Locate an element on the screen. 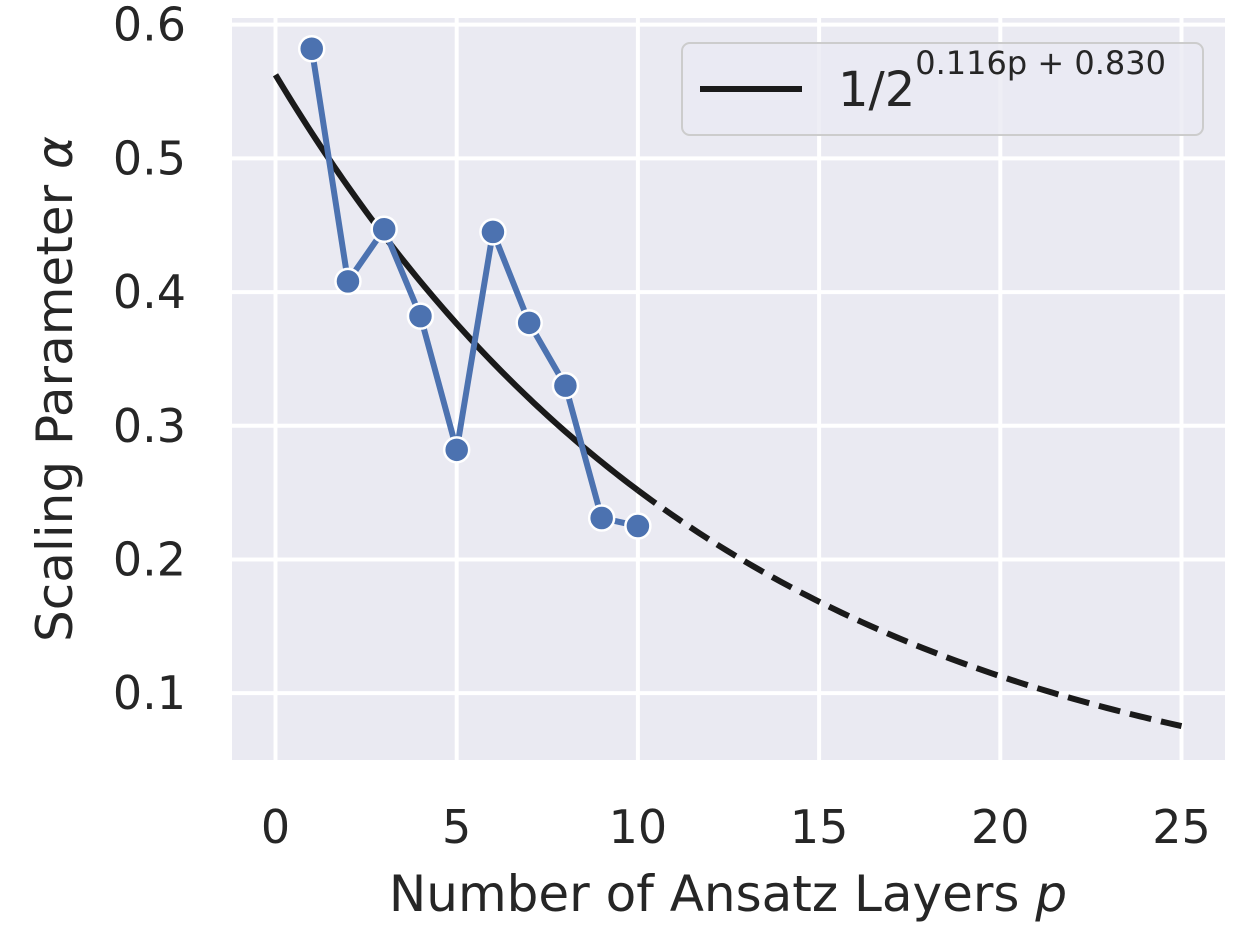  fit-curve-solid is located at coordinates (456, 283).